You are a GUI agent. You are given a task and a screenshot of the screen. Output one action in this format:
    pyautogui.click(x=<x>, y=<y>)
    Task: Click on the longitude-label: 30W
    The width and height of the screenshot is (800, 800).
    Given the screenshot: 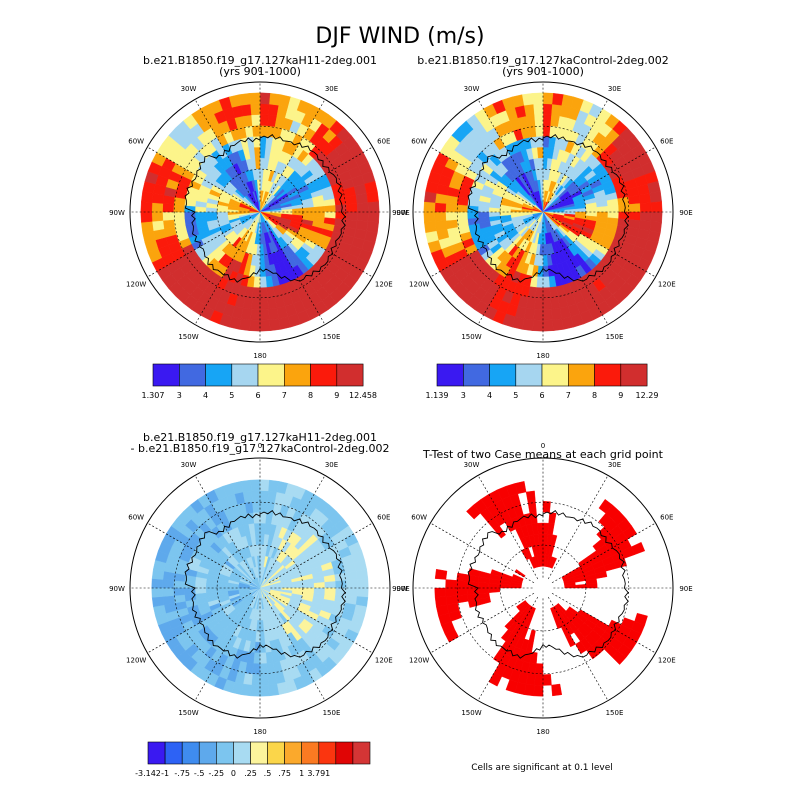 What is the action you would take?
    pyautogui.click(x=472, y=89)
    